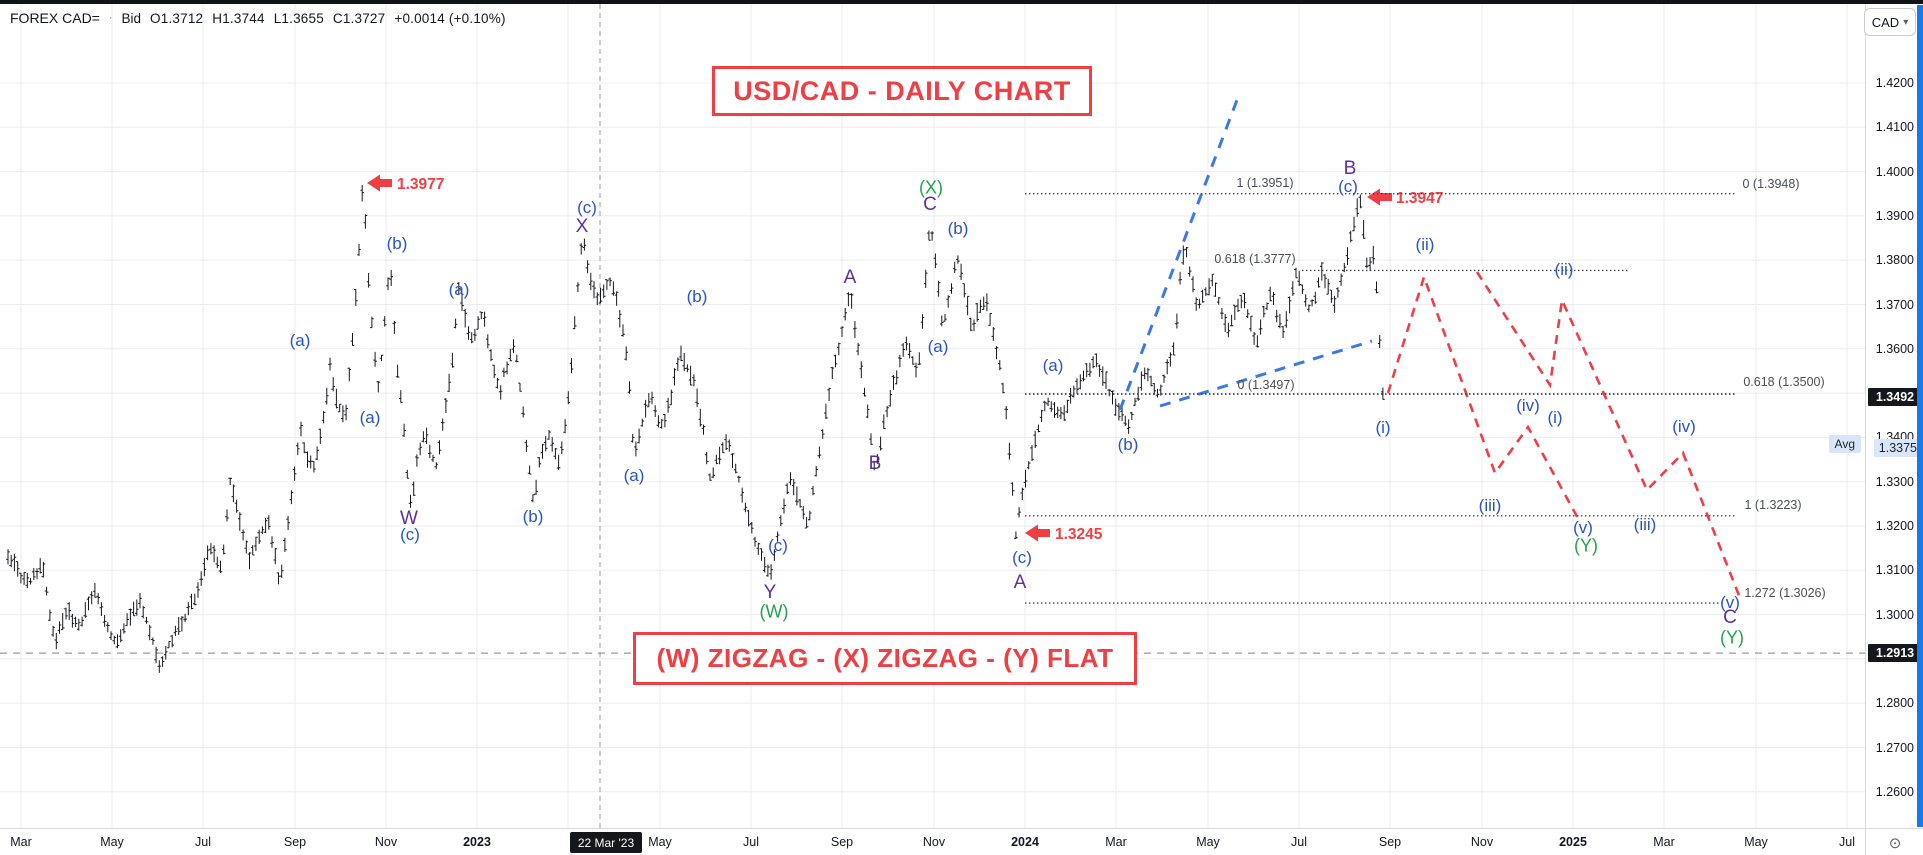 This screenshot has width=1923, height=855. What do you see at coordinates (1484, 397) in the screenshot?
I see `projection-path` at bounding box center [1484, 397].